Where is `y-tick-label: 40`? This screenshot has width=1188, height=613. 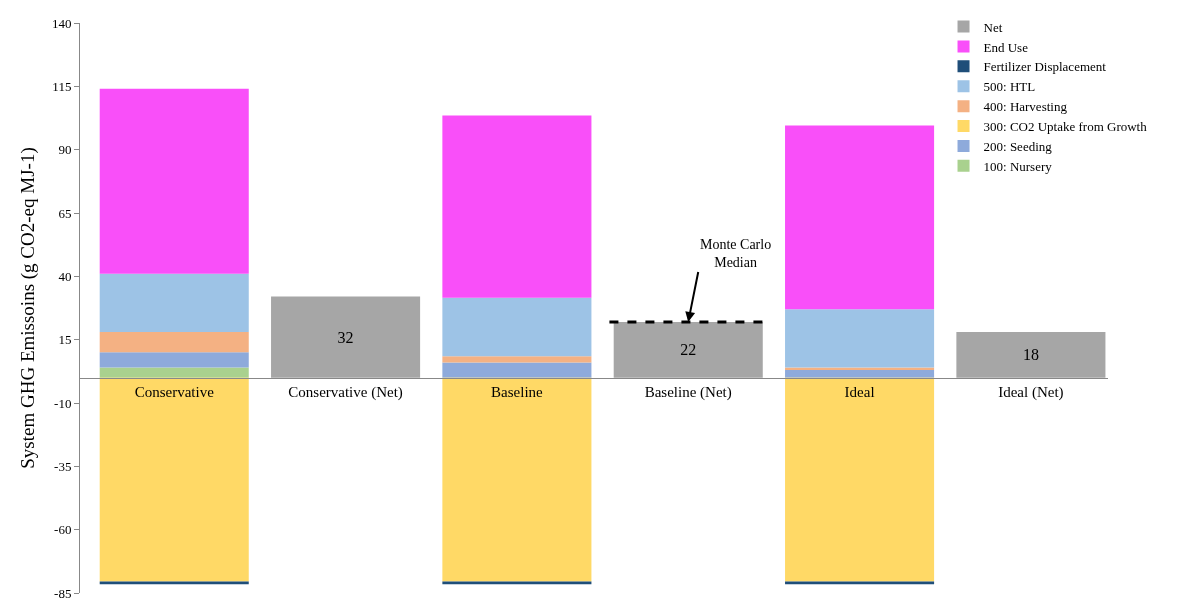 y-tick-label: 40 is located at coordinates (65, 276).